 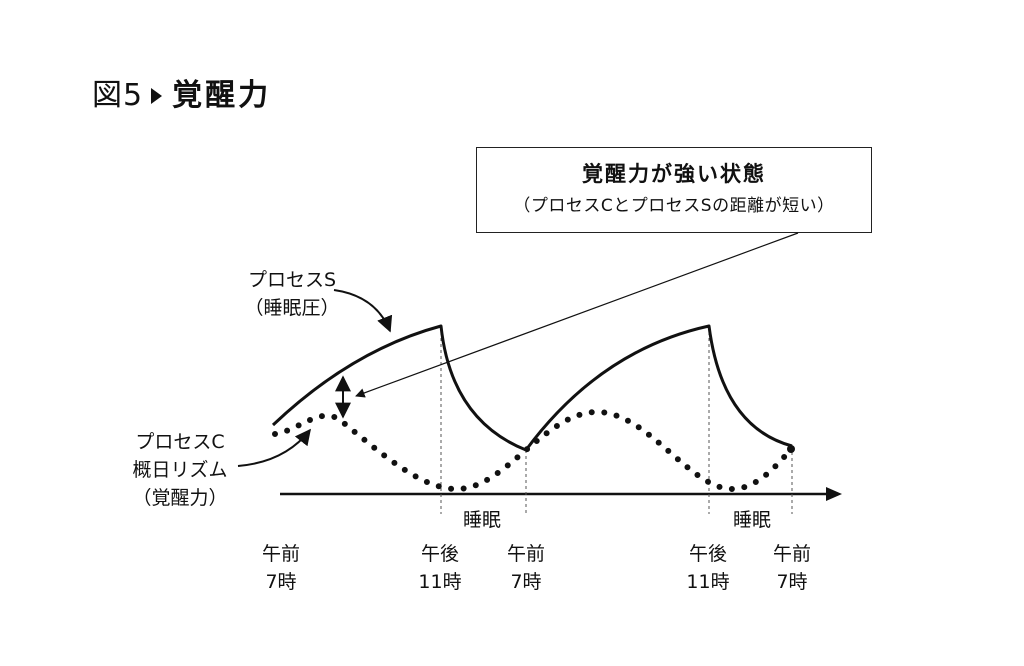 I want to click on figure-number: 図5, so click(x=118, y=95).